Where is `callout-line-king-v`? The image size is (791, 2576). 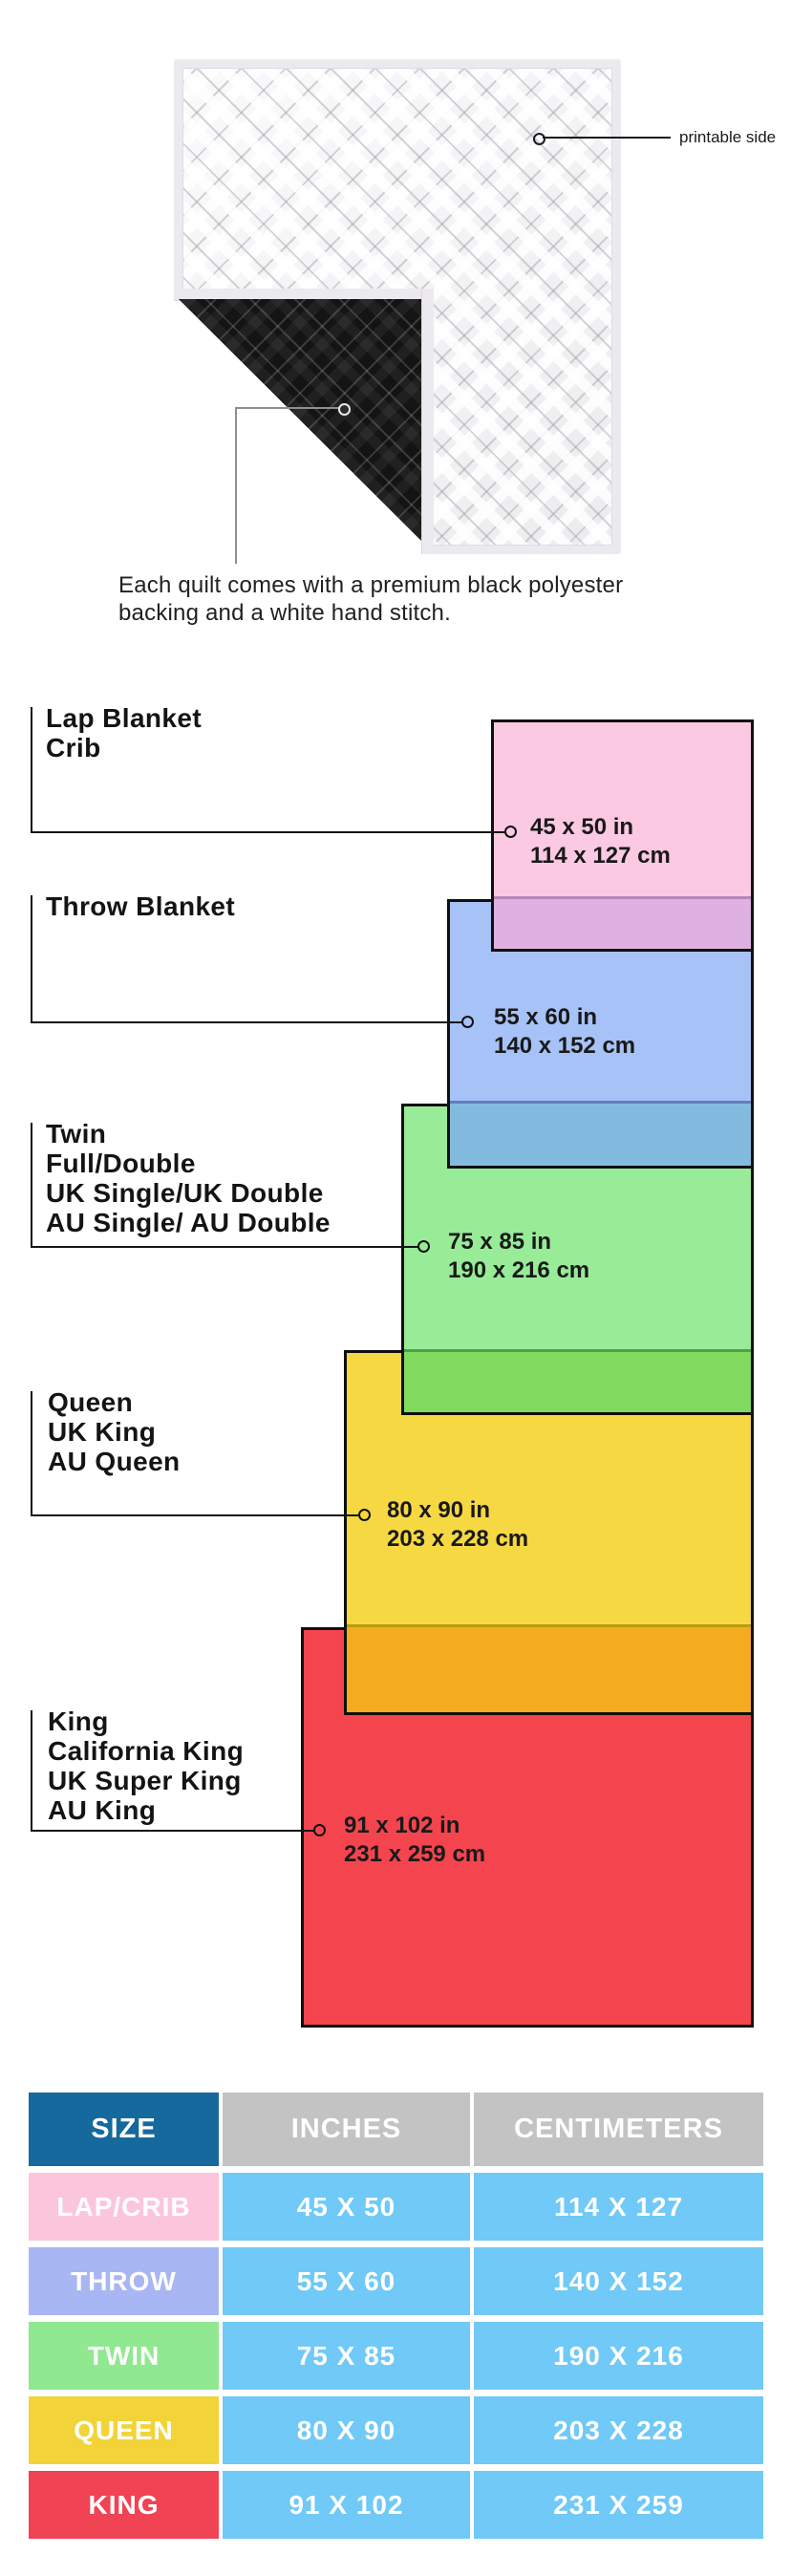 callout-line-king-v is located at coordinates (32, 1771).